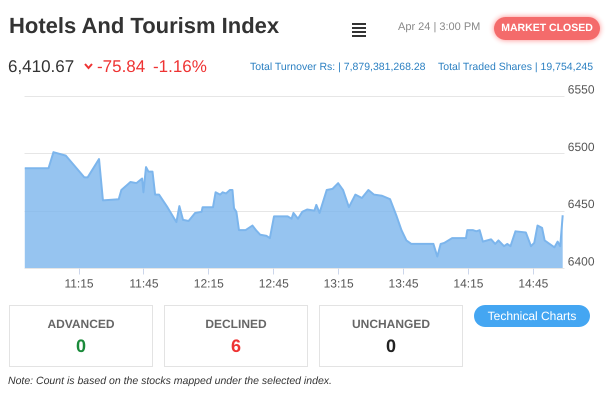 The image size is (610, 399). I want to click on x-tick-label: 12:15, so click(209, 283).